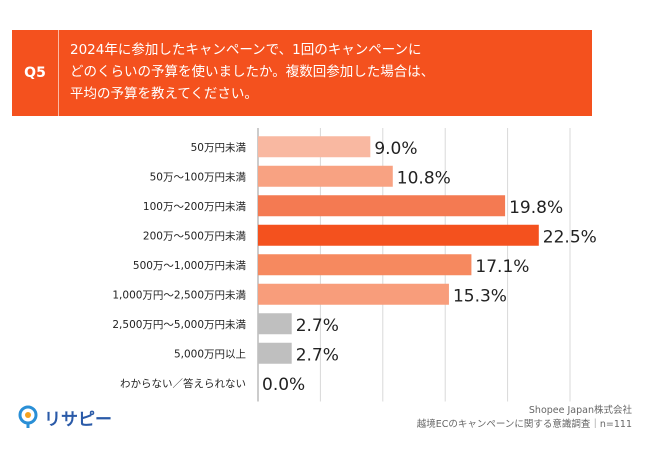  I want to click on category-label: 1,000万円～2,500万円未満, so click(179, 295).